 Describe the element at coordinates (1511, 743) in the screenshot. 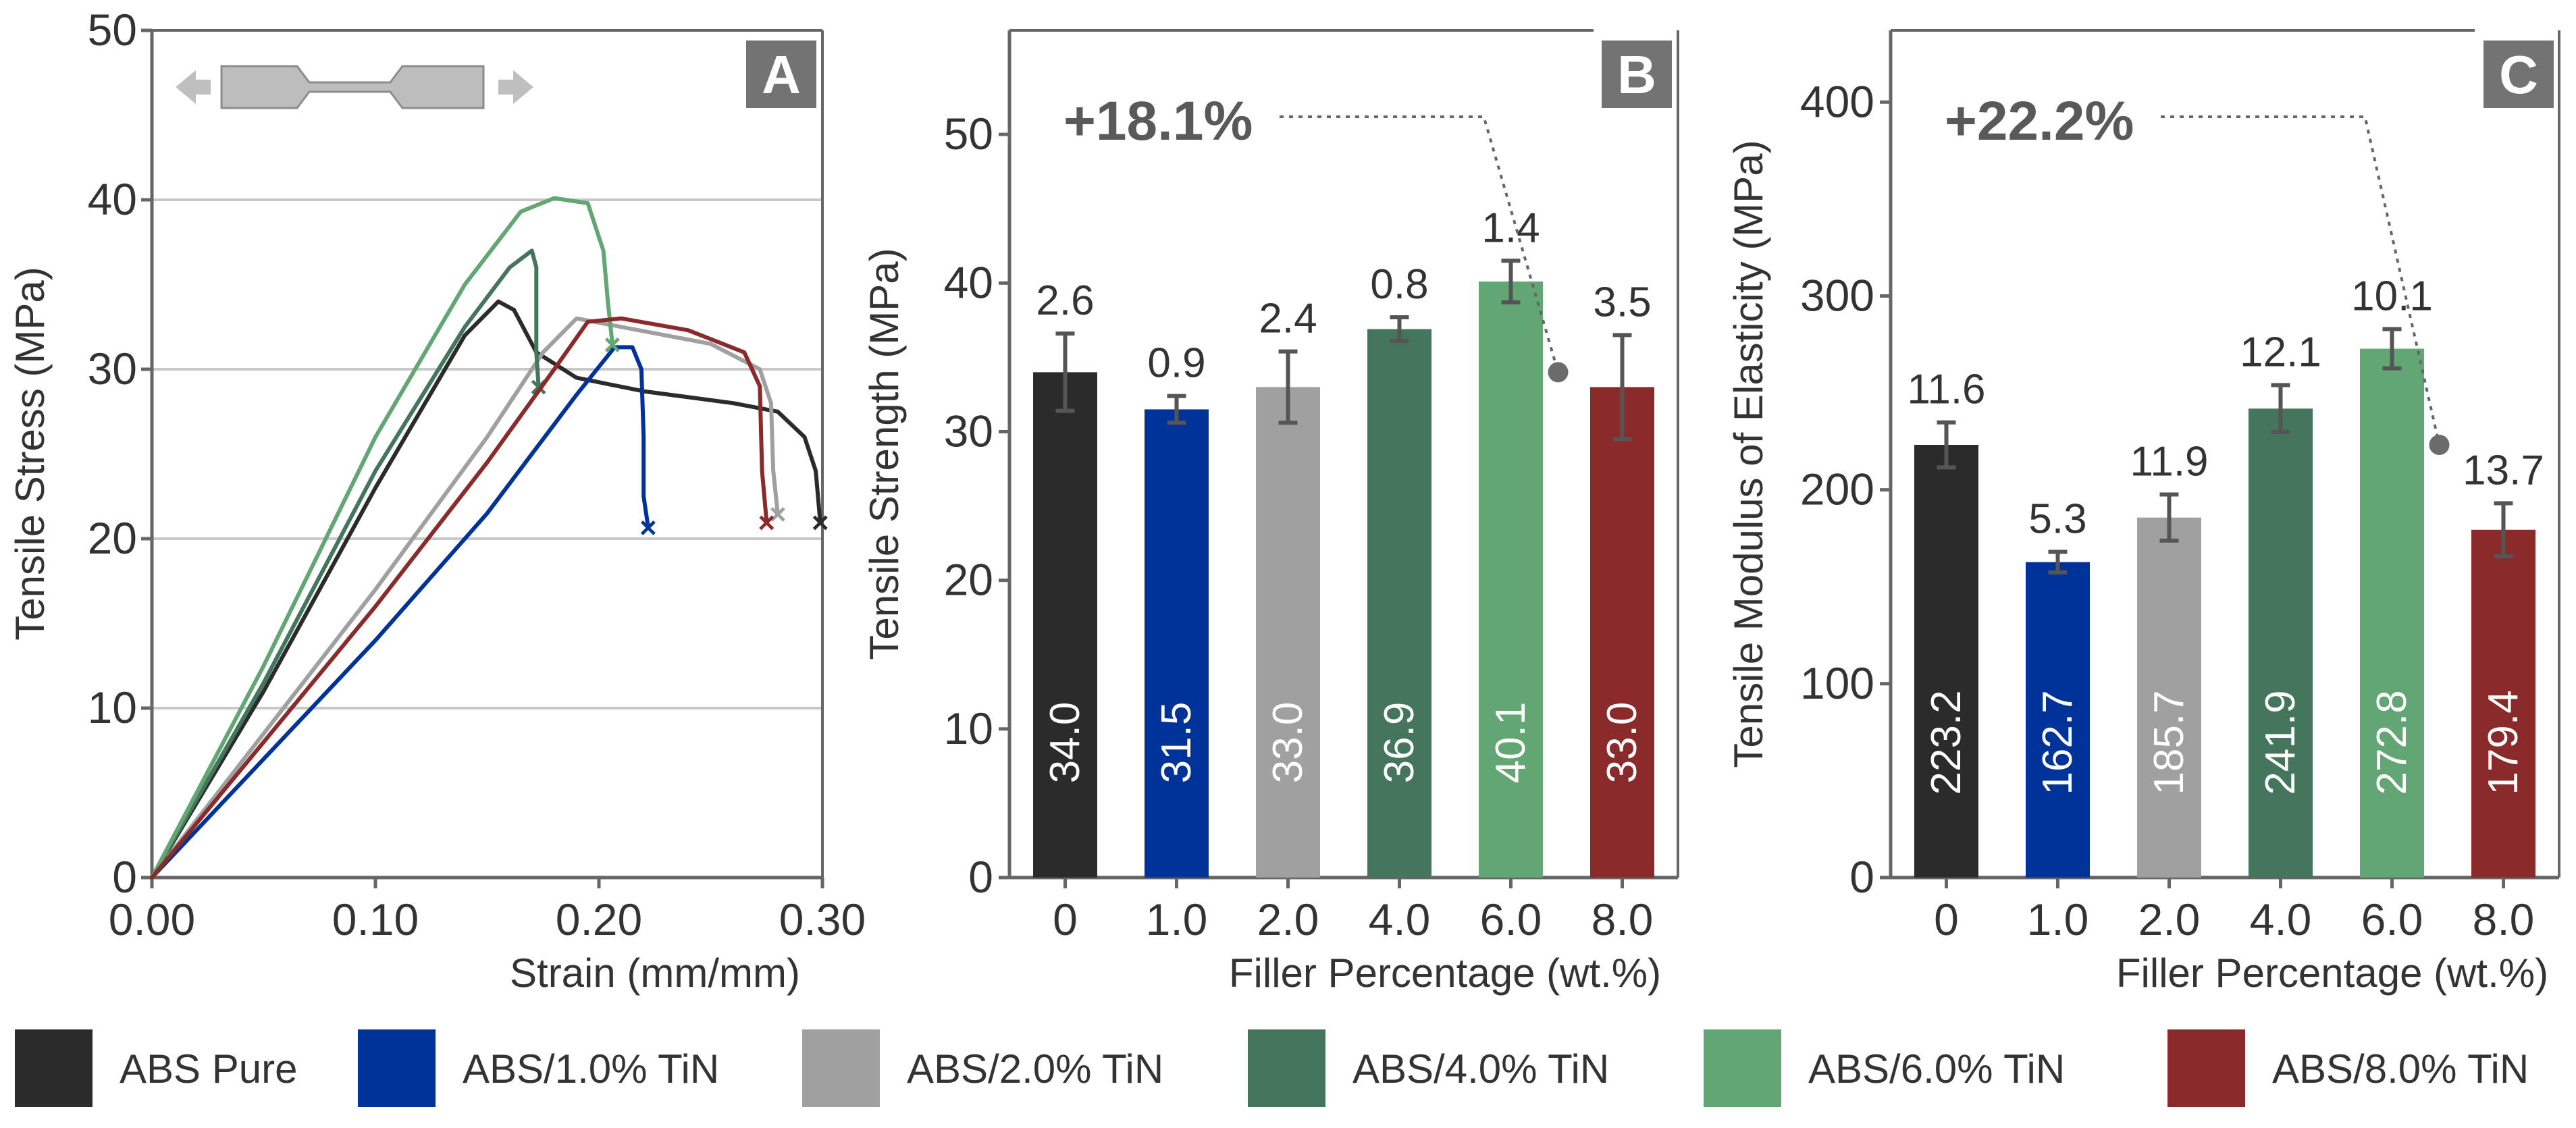

I see `bar-value-label: 40.1` at that location.